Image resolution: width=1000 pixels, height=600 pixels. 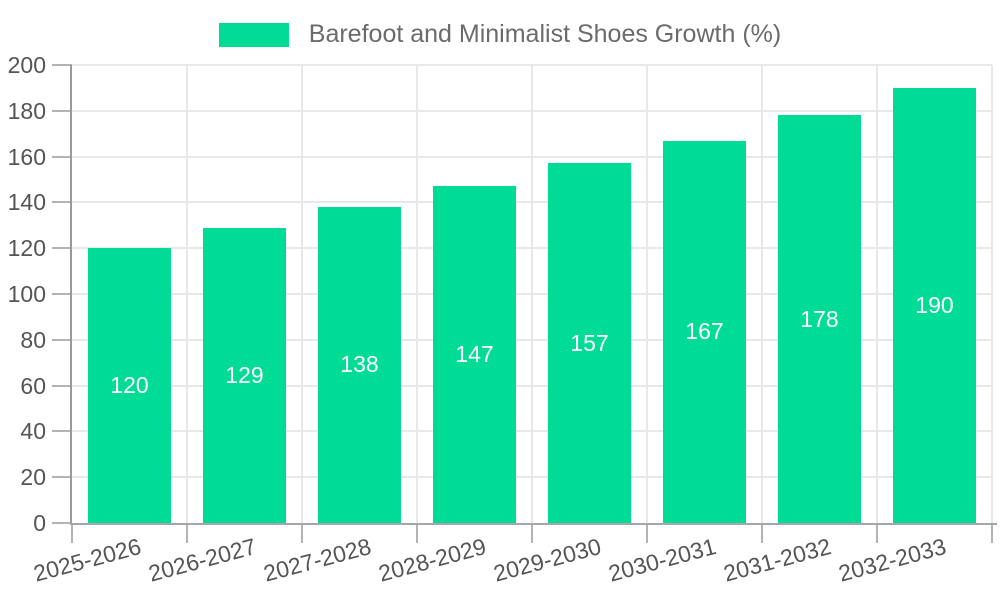 What do you see at coordinates (26, 156) in the screenshot?
I see `y-tick-label: 160` at bounding box center [26, 156].